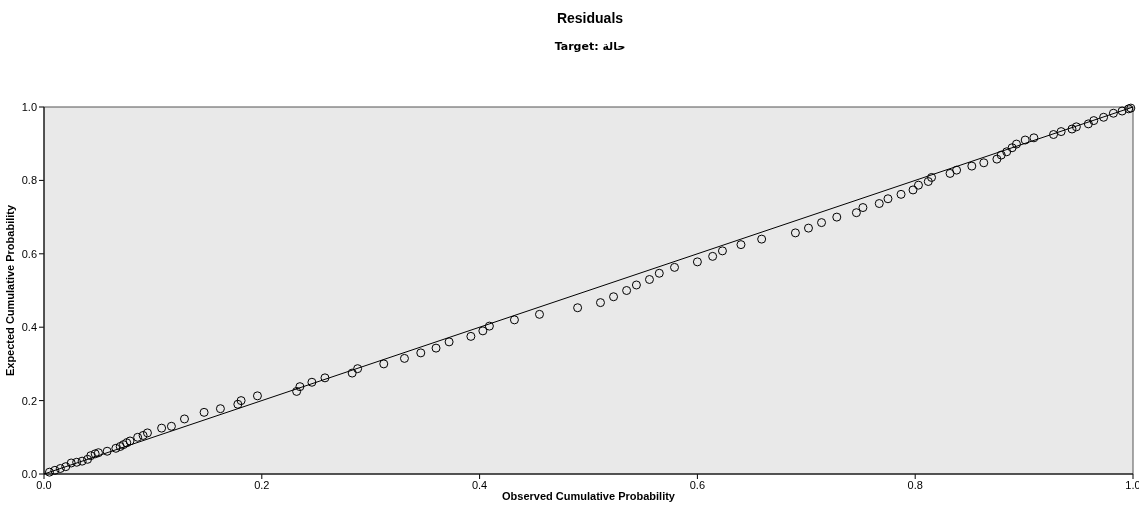 Image resolution: width=1139 pixels, height=518 pixels. Describe the element at coordinates (697, 485) in the screenshot. I see `x-tick-label: 0.6` at that location.